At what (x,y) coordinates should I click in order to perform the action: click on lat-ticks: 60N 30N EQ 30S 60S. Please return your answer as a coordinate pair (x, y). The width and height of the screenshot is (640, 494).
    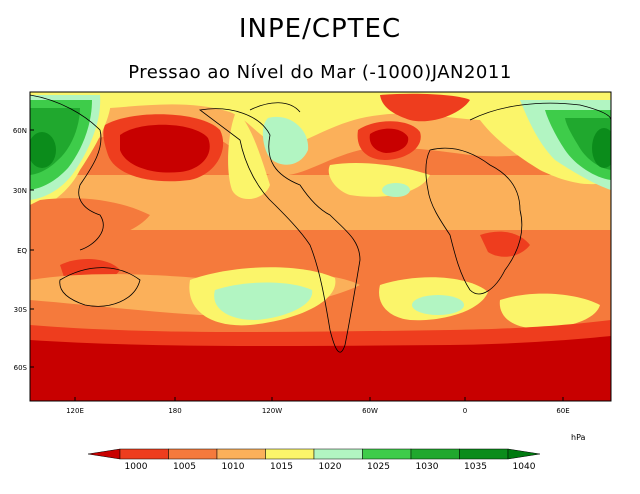
    Looking at the image, I should click on (23, 249).